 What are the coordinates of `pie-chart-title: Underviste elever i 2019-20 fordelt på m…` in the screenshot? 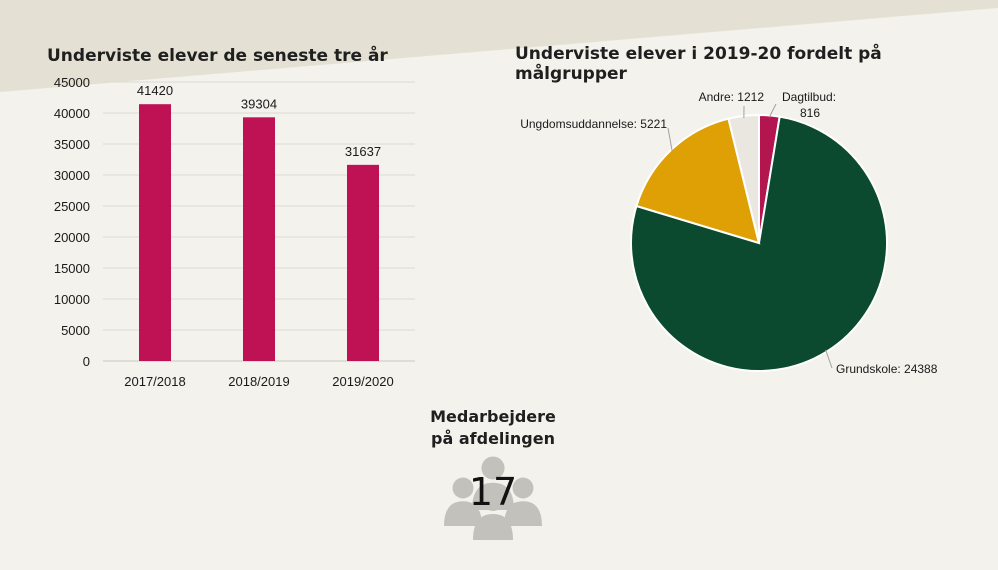 It's located at (698, 64).